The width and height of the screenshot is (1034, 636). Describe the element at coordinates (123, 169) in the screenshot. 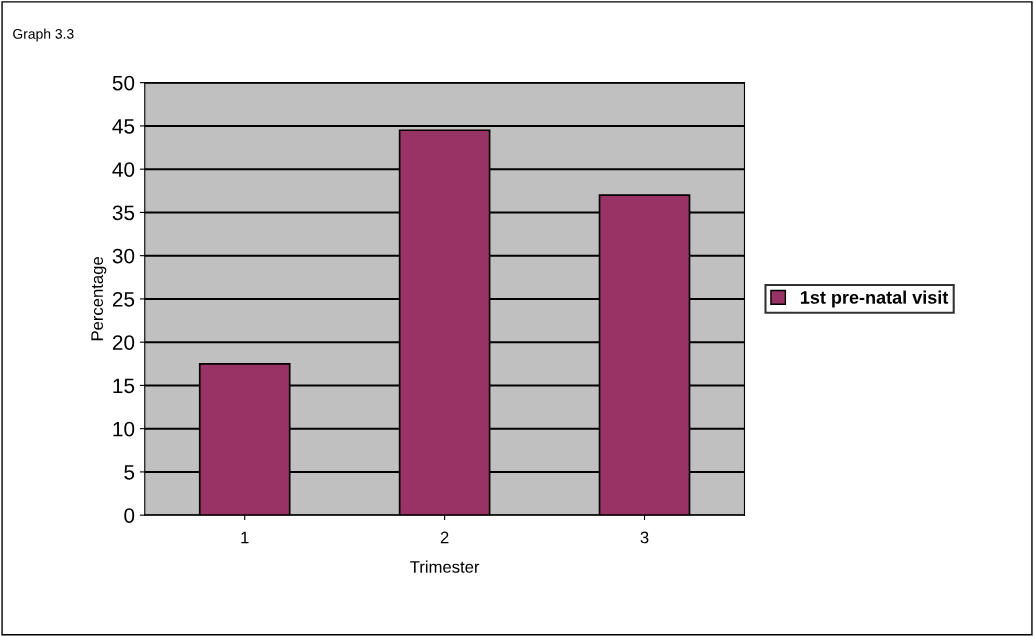

I see `y-tick-label: 40` at that location.